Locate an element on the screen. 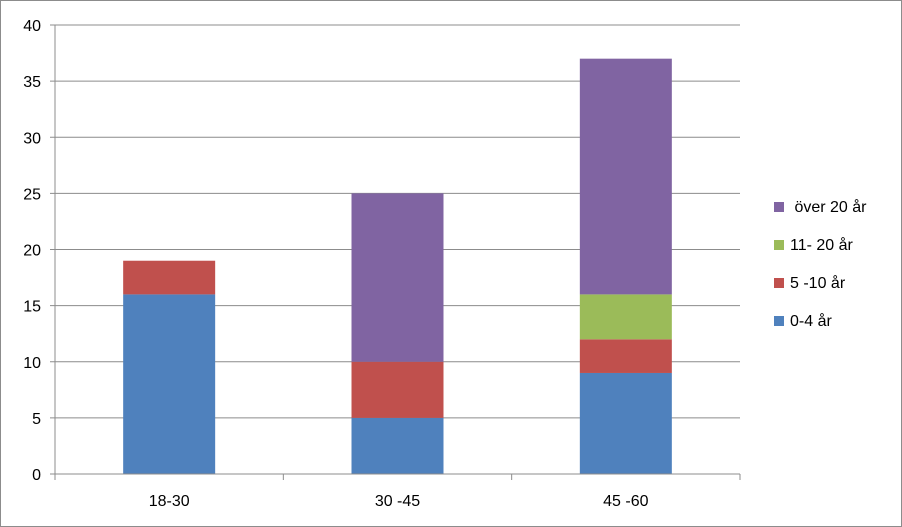  legend-label-0: över 20 år is located at coordinates (828, 207).